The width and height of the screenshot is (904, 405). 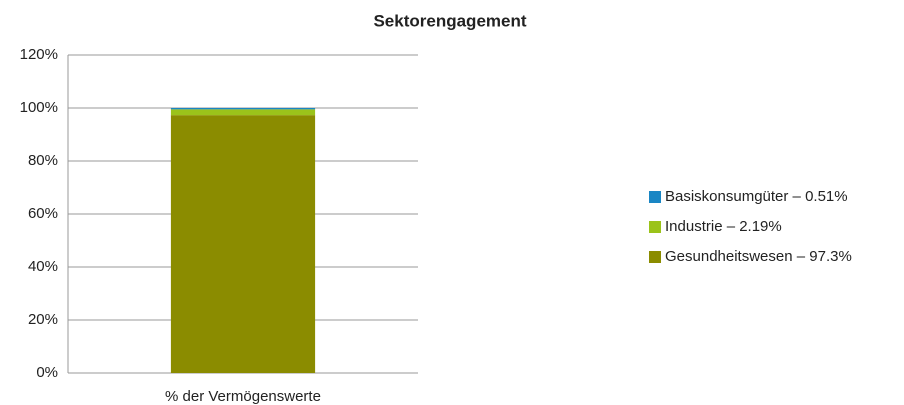 What do you see at coordinates (43, 213) in the screenshot?
I see `y-tick-label: 60%` at bounding box center [43, 213].